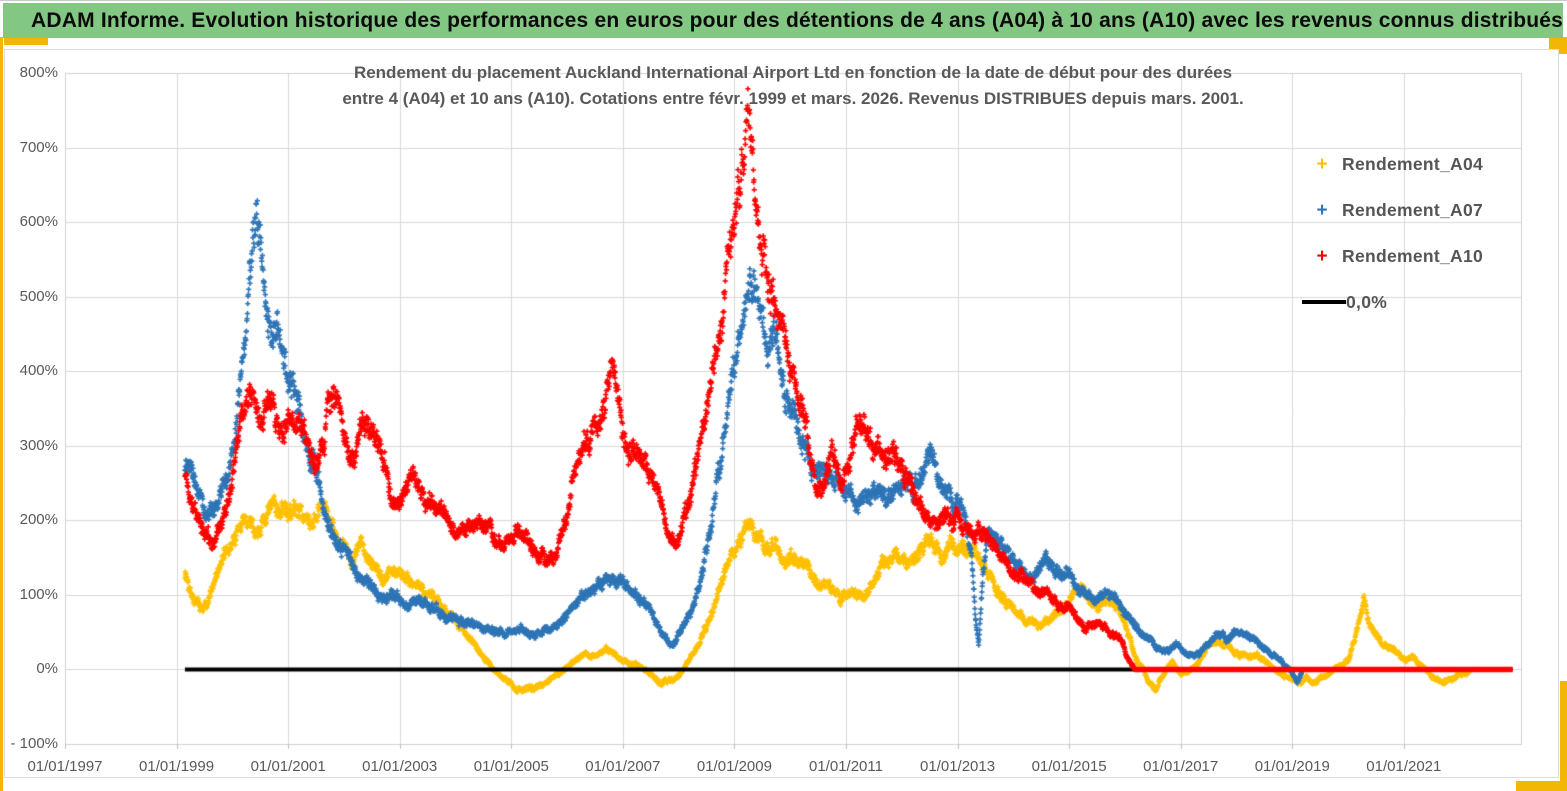 This screenshot has width=1567, height=791. Describe the element at coordinates (288, 766) in the screenshot. I see `x-axis-tick-label: 01/01/2001` at that location.